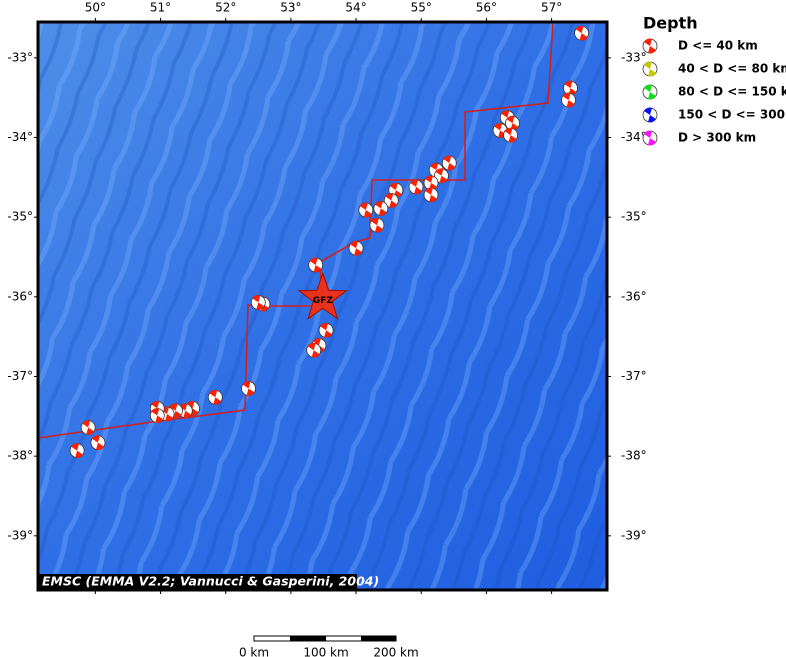  I want to click on scale-label: 100 km, so click(325, 651).